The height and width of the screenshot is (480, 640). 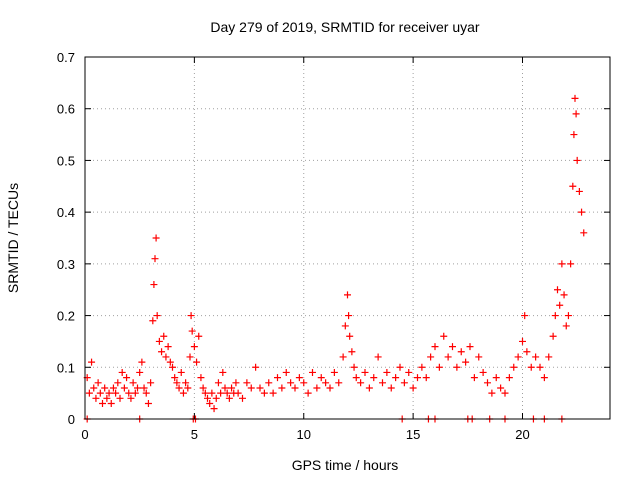 What do you see at coordinates (66, 160) in the screenshot?
I see `y-tick-label: 0.5` at bounding box center [66, 160].